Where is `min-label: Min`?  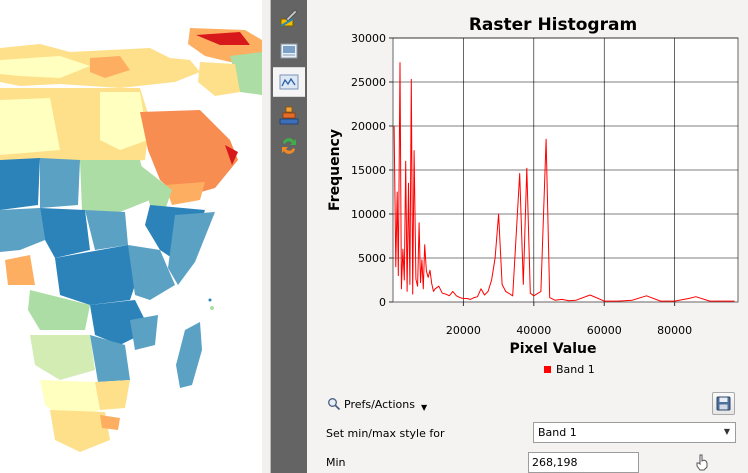 min-label: Min is located at coordinates (336, 462).